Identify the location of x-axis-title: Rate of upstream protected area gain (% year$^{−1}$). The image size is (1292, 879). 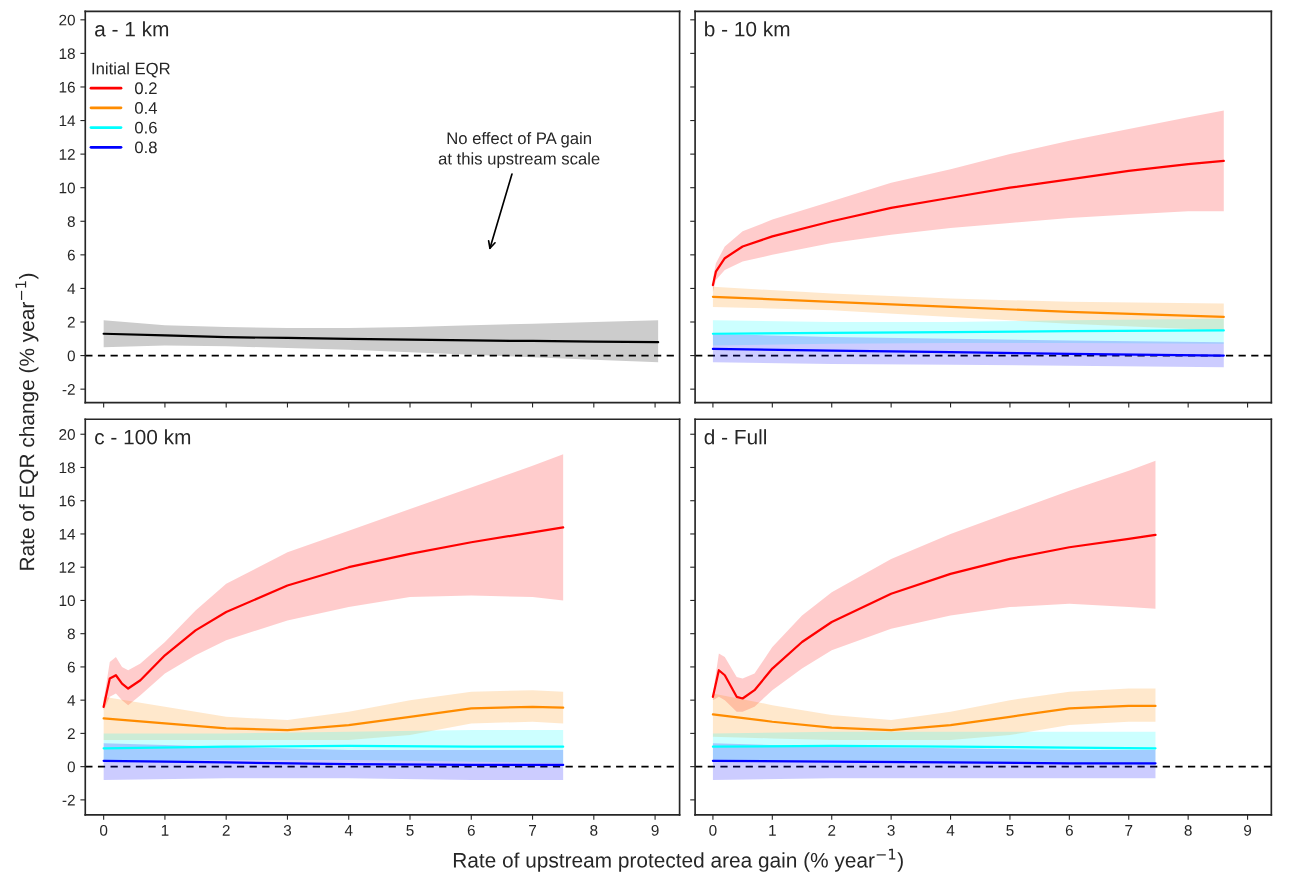
(678, 860).